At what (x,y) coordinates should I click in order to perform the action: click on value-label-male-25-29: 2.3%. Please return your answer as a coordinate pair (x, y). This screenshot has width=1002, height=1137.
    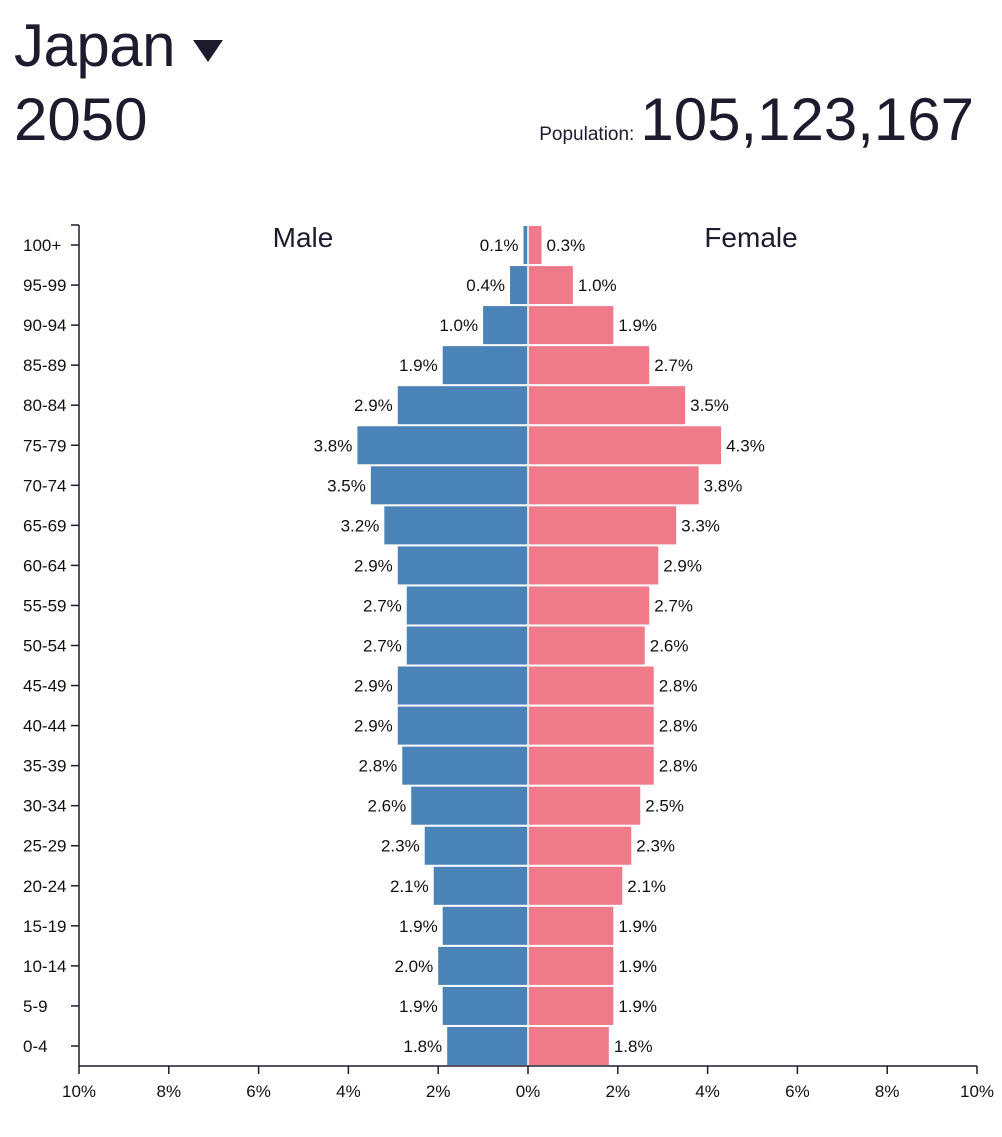
    Looking at the image, I should click on (400, 846).